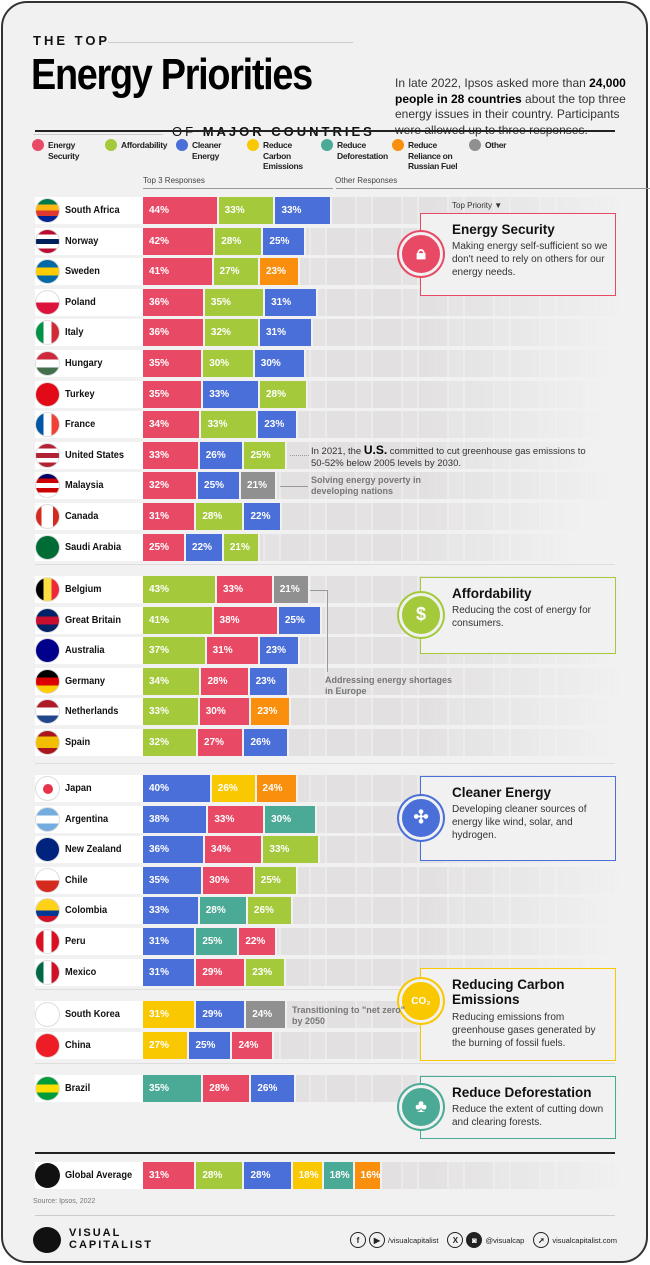  I want to click on legend-label: Affordability, so click(144, 145).